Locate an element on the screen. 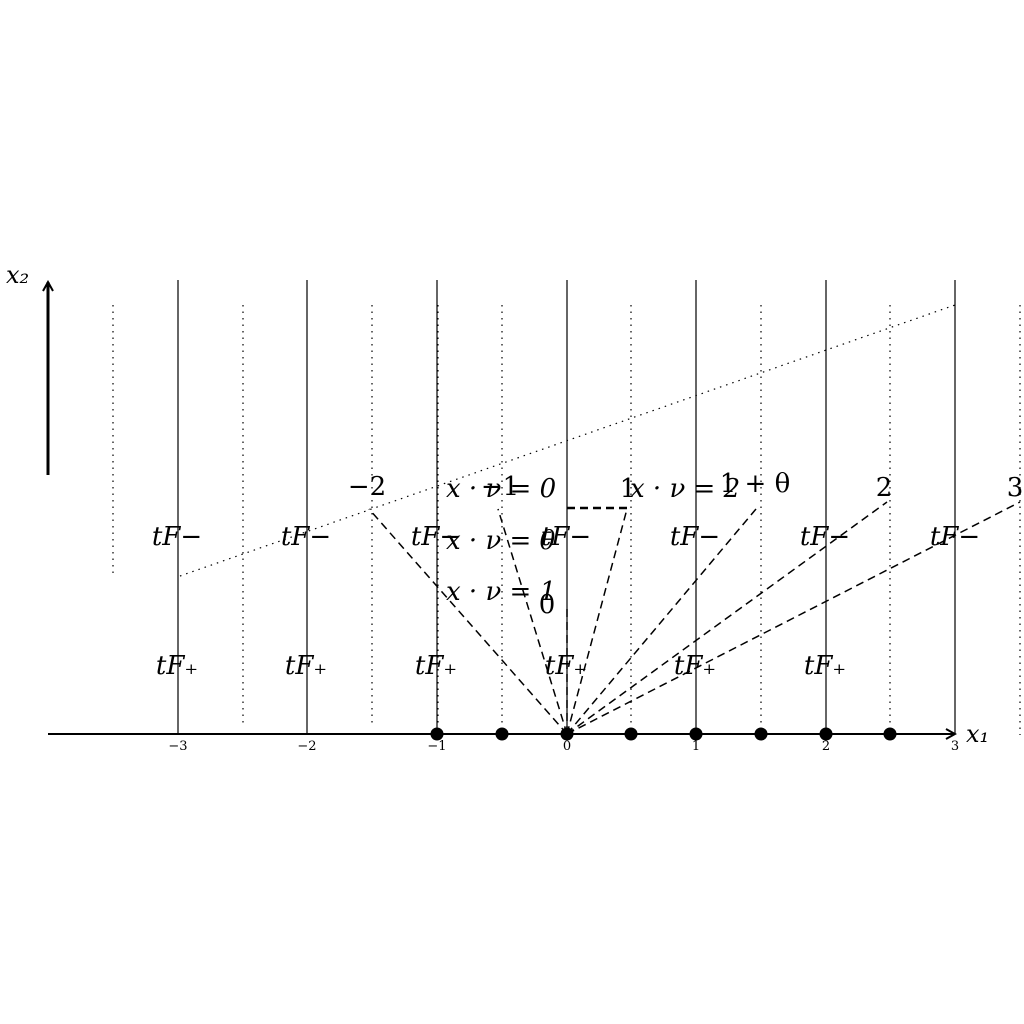 This screenshot has width=1024, height=1024. x-tick-label: 0 is located at coordinates (567, 746).